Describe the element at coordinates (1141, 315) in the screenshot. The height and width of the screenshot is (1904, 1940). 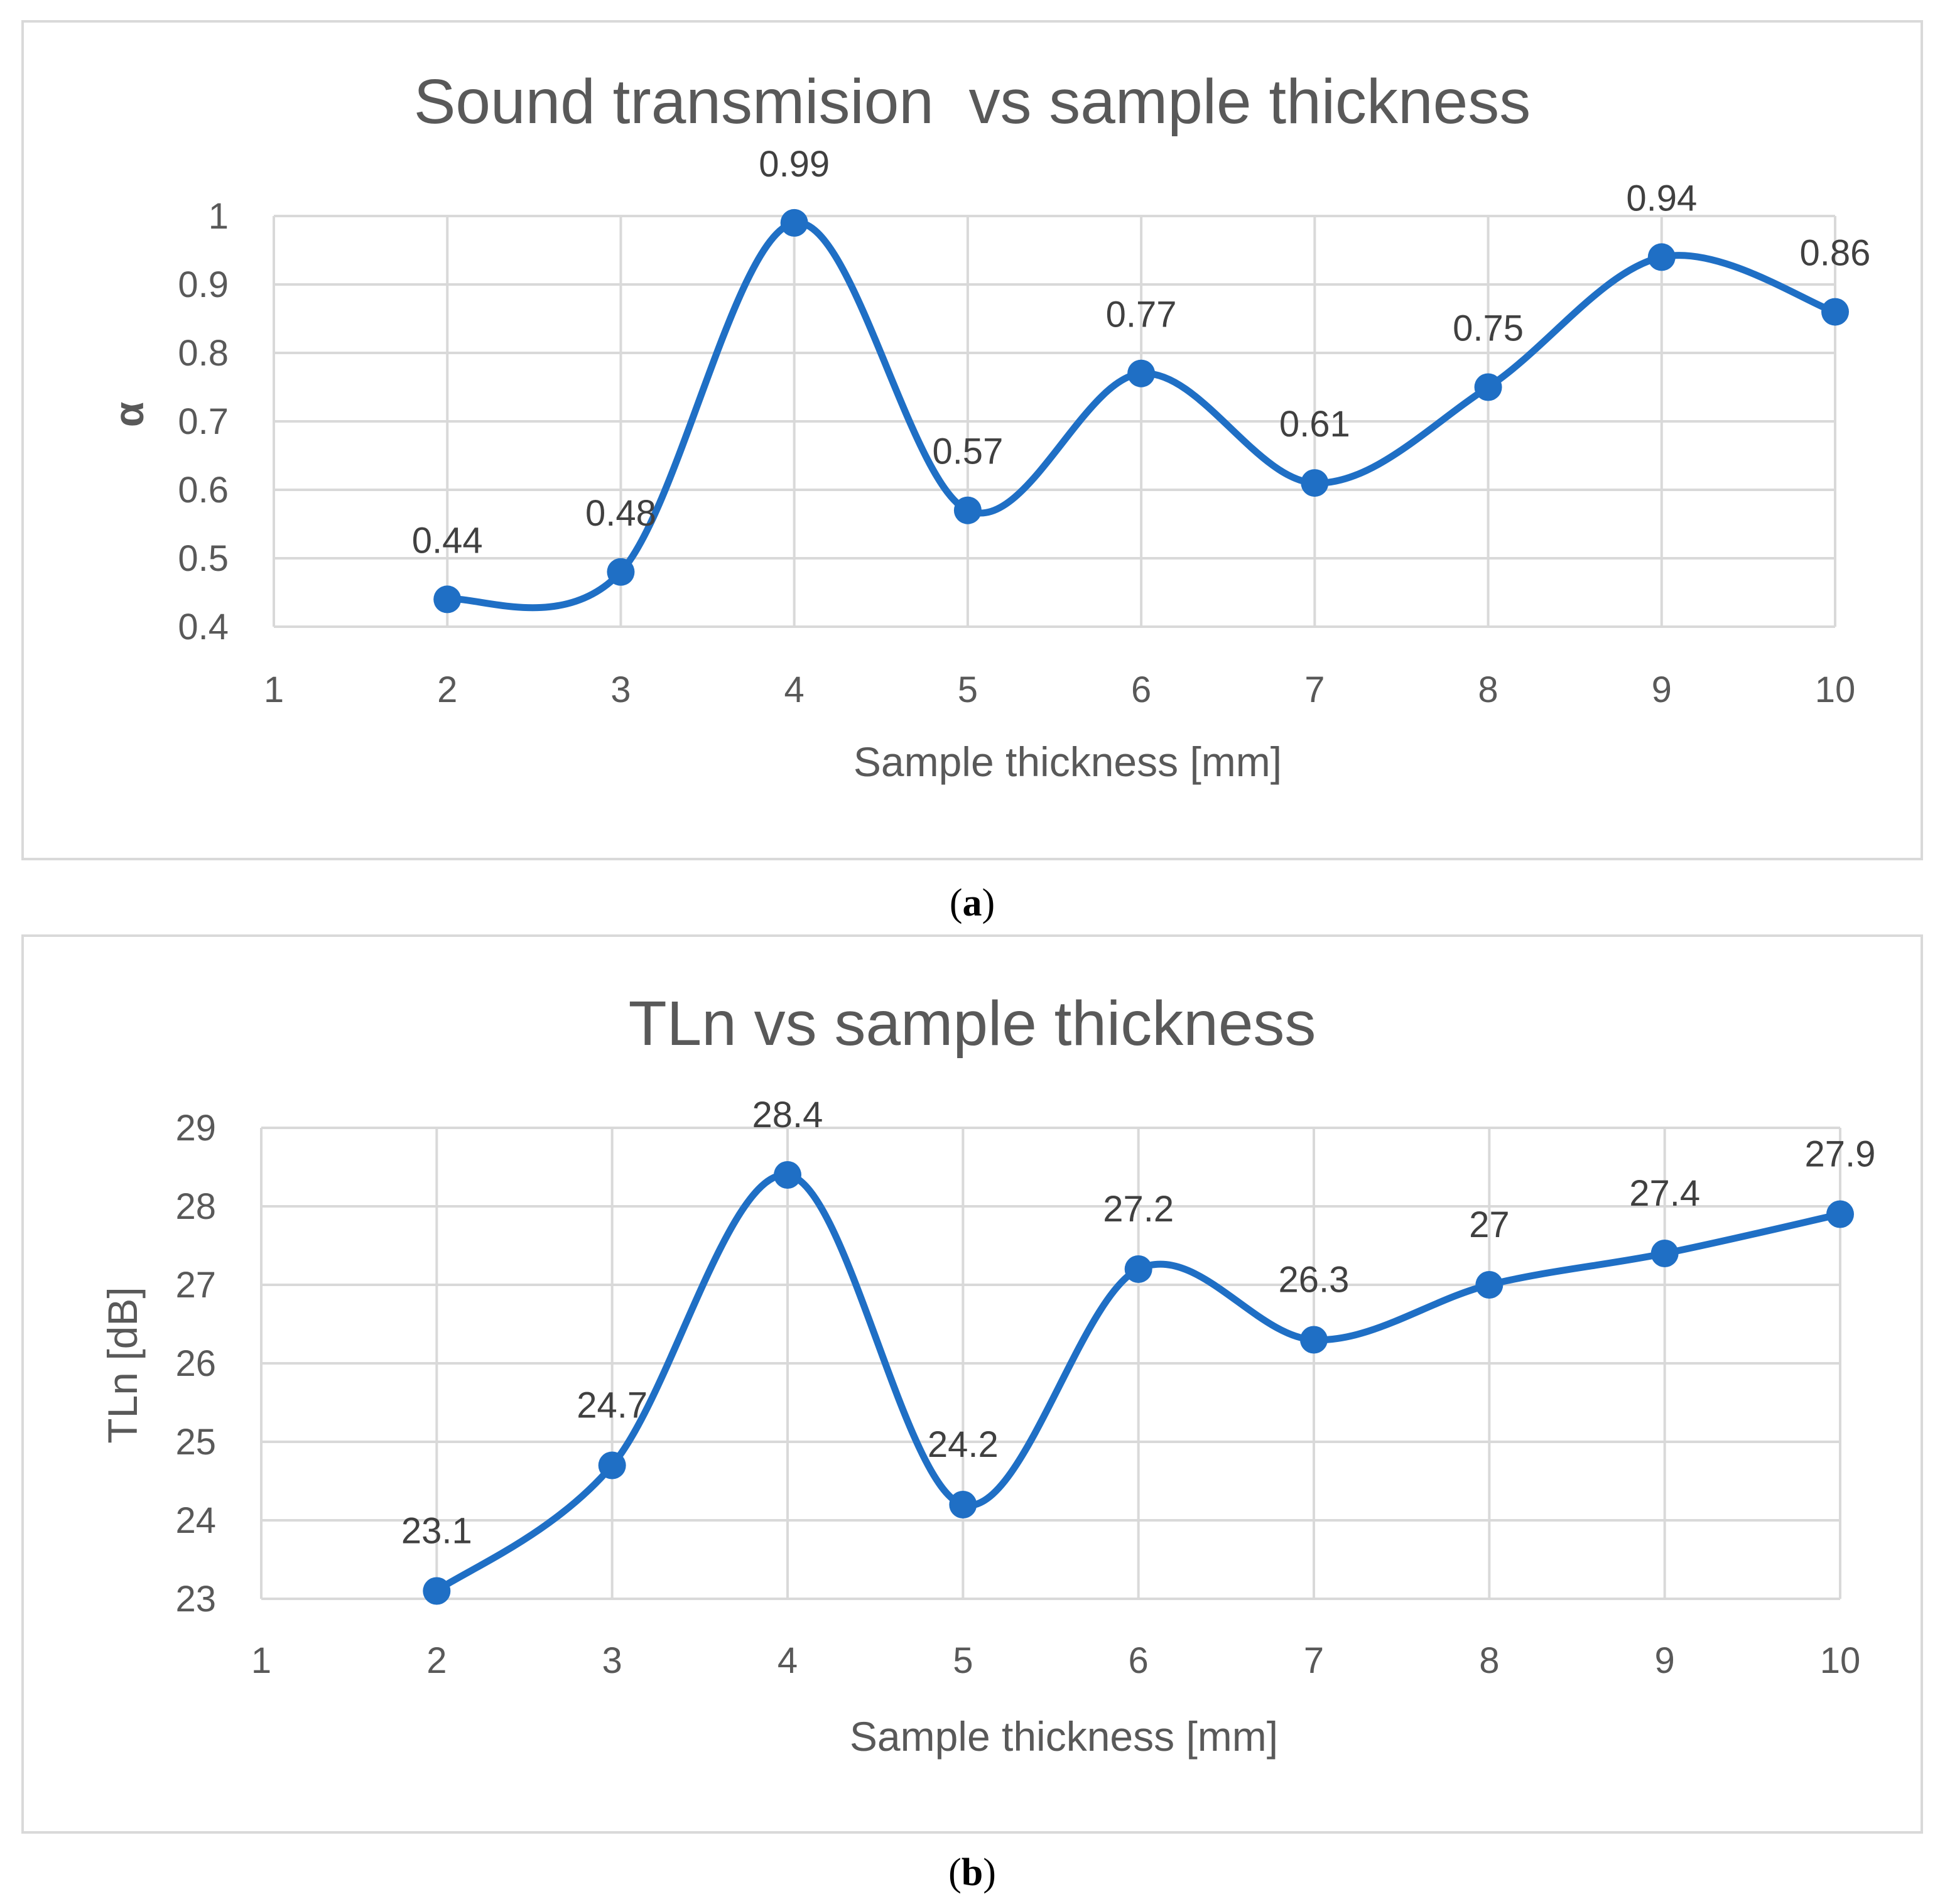
I see `chart-a-data-label: 0.77` at that location.